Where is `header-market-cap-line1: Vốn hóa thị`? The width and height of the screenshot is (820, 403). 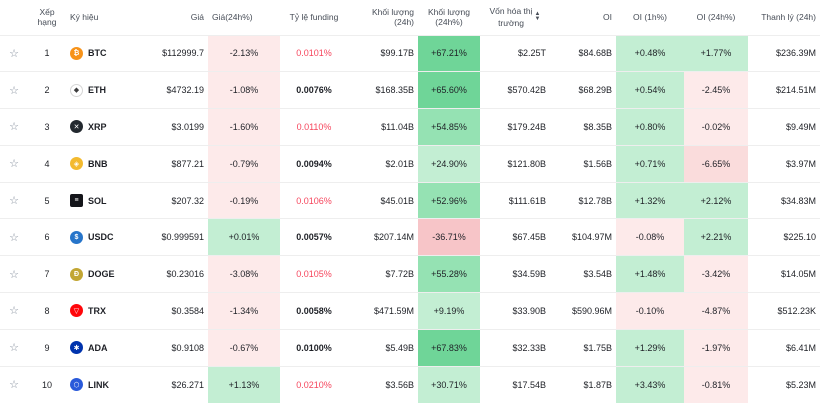 header-market-cap-line1: Vốn hóa thị is located at coordinates (511, 11).